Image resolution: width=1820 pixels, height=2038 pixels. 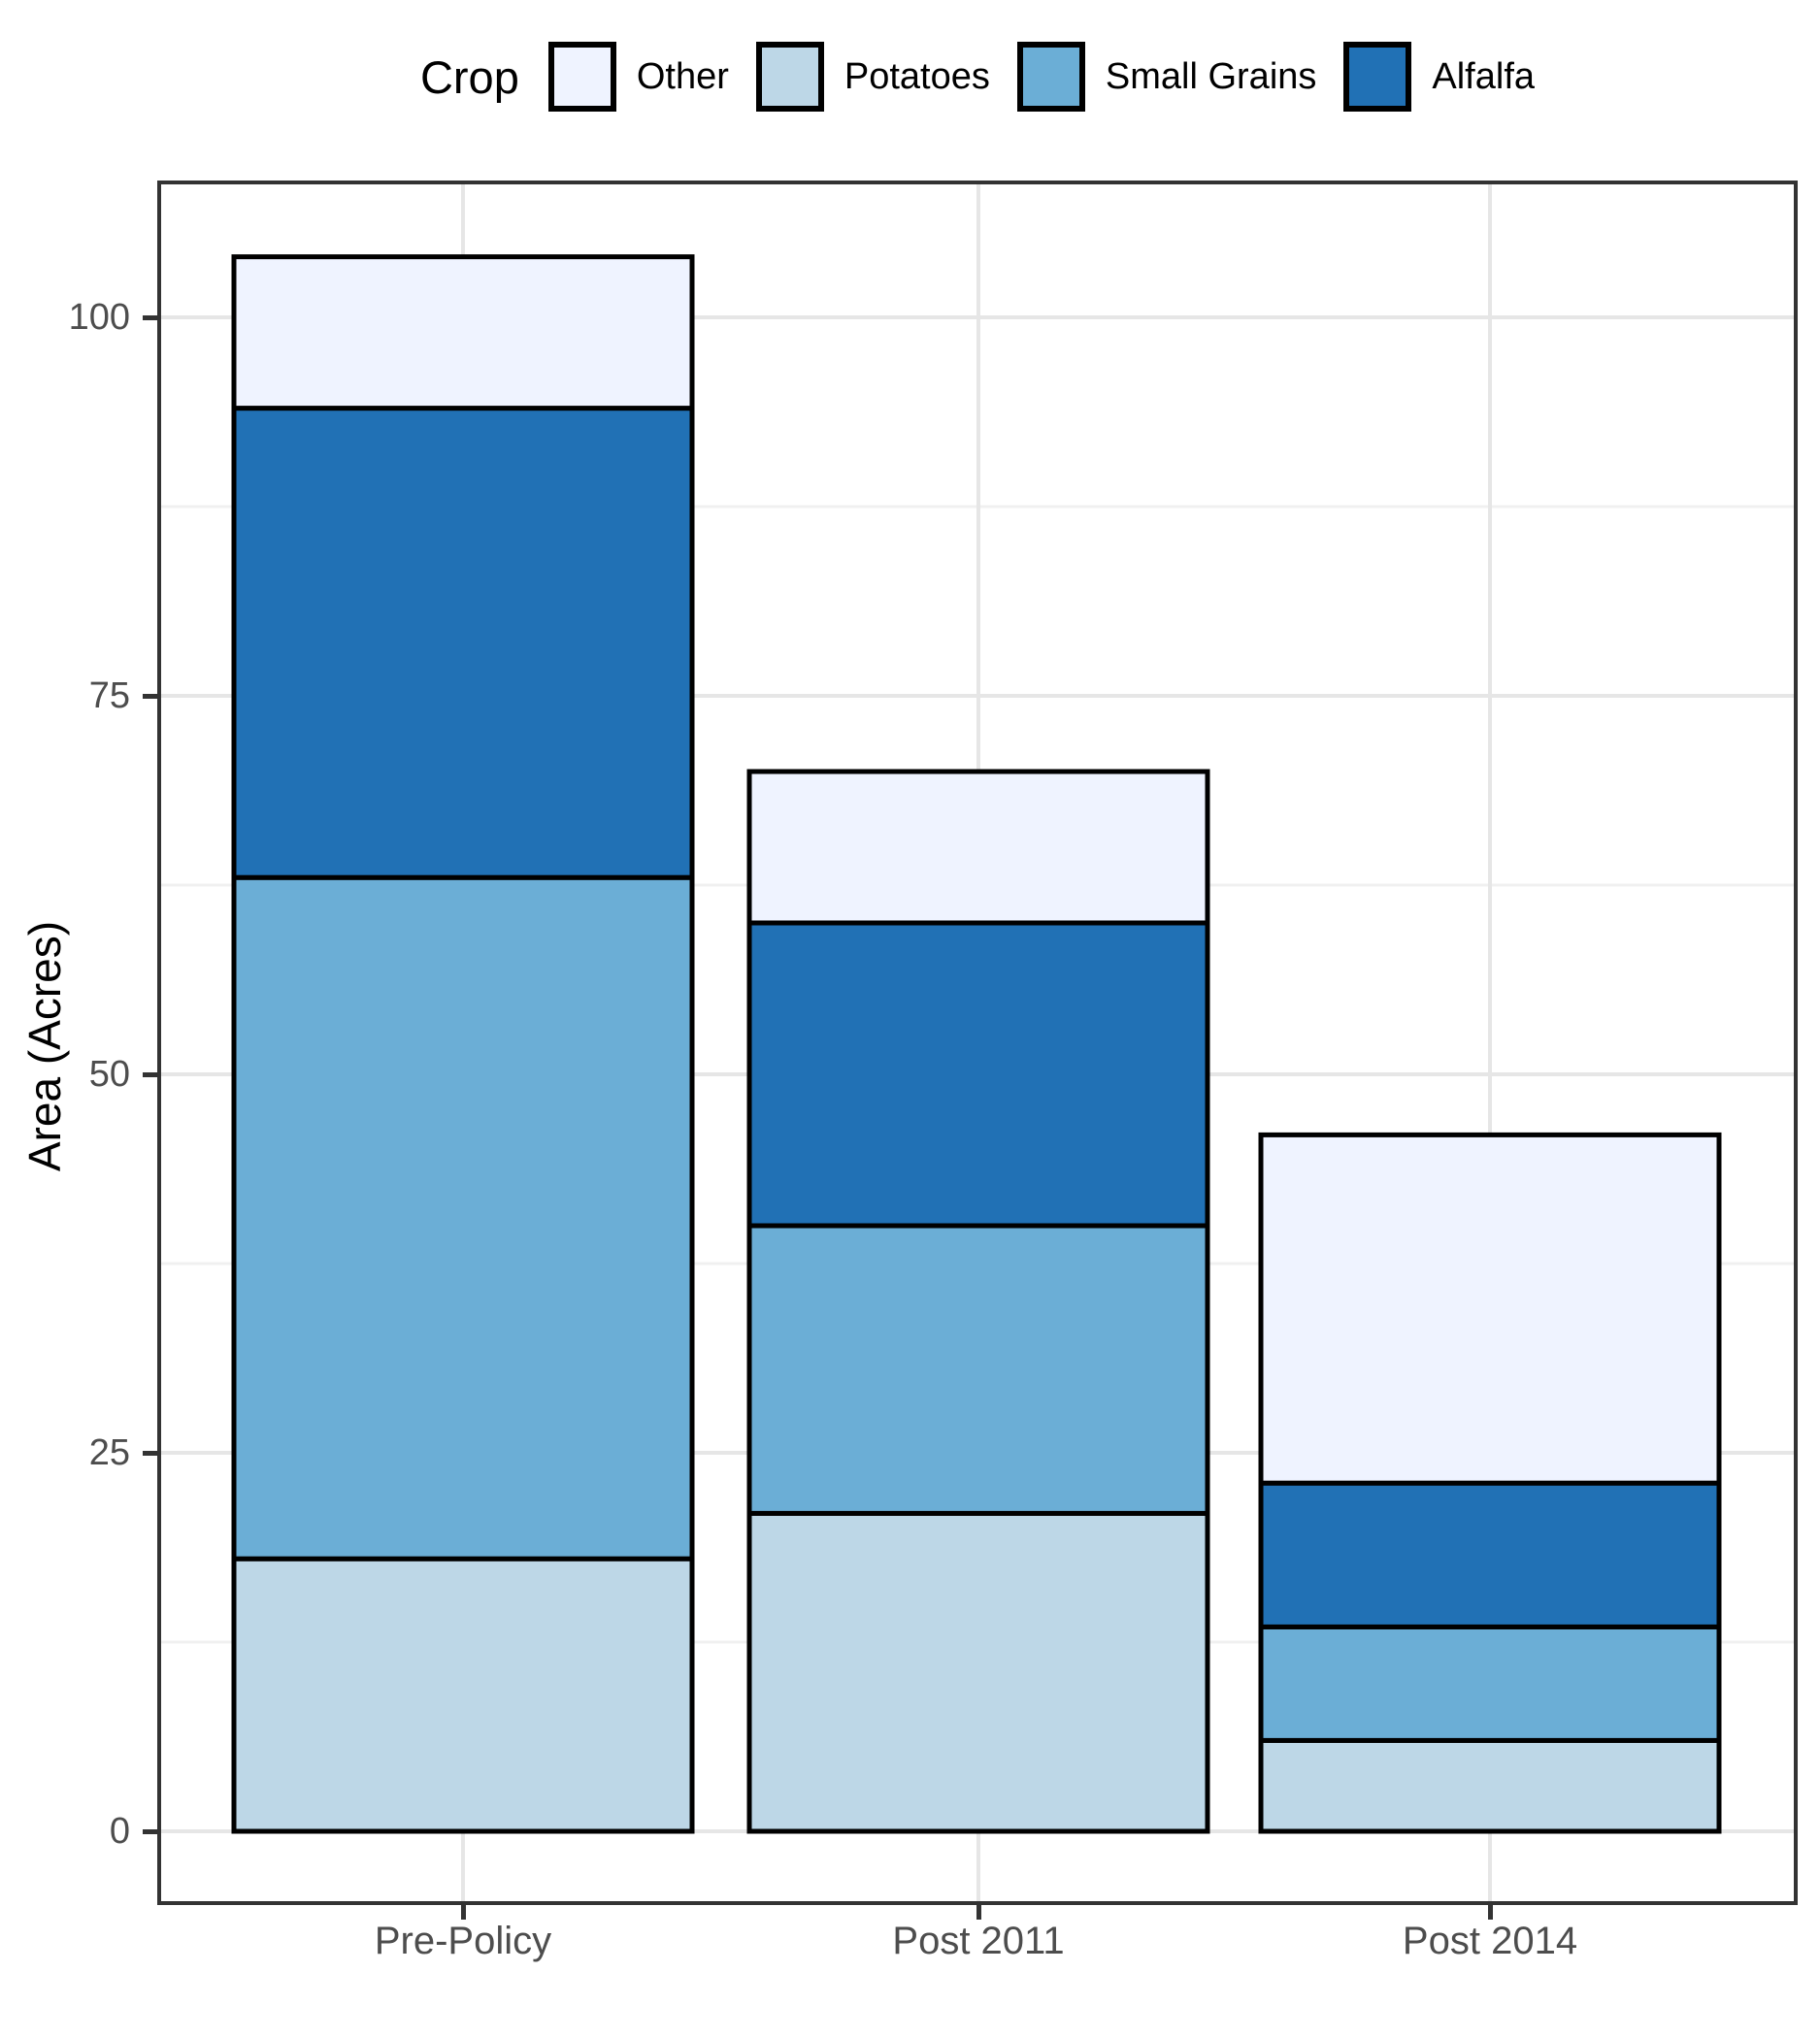 What do you see at coordinates (1490, 1785) in the screenshot?
I see `bar-segment-potatoes-post-2014` at bounding box center [1490, 1785].